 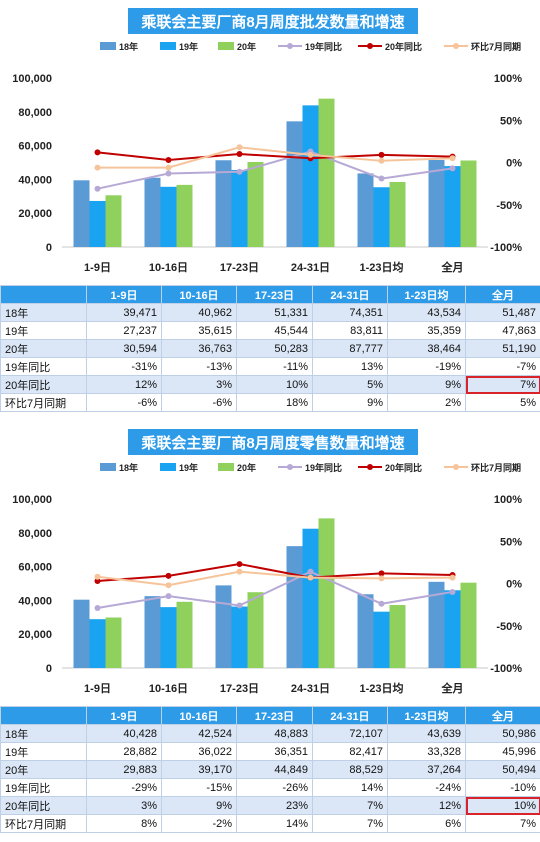 I want to click on legend-label: 19年同比, so click(x=323, y=467).